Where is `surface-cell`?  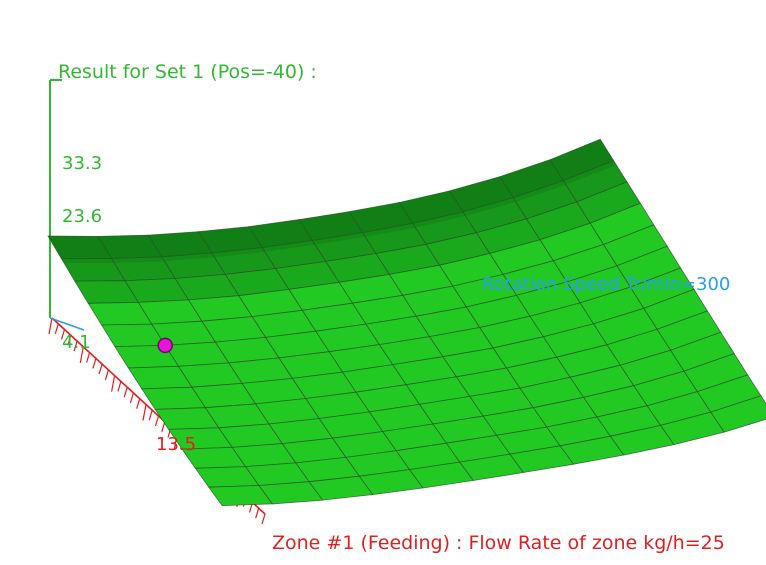 surface-cell is located at coordinates (738, 414).